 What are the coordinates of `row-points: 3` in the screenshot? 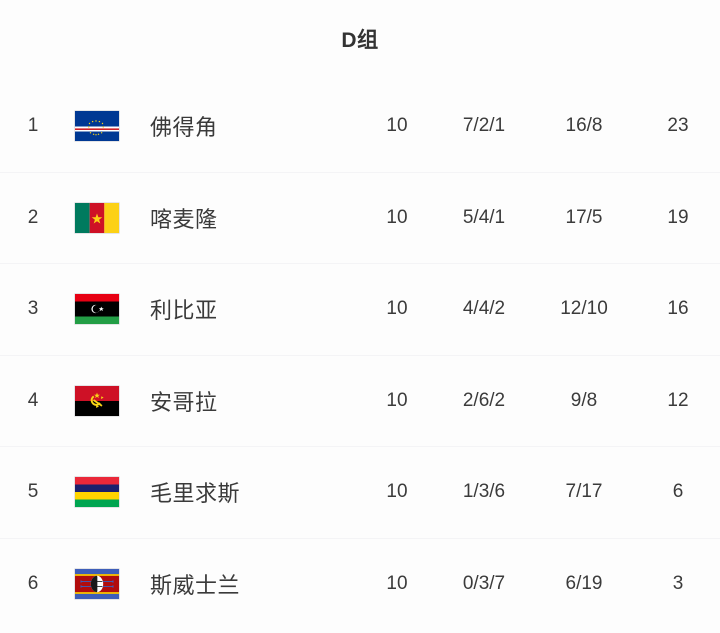 It's located at (678, 584).